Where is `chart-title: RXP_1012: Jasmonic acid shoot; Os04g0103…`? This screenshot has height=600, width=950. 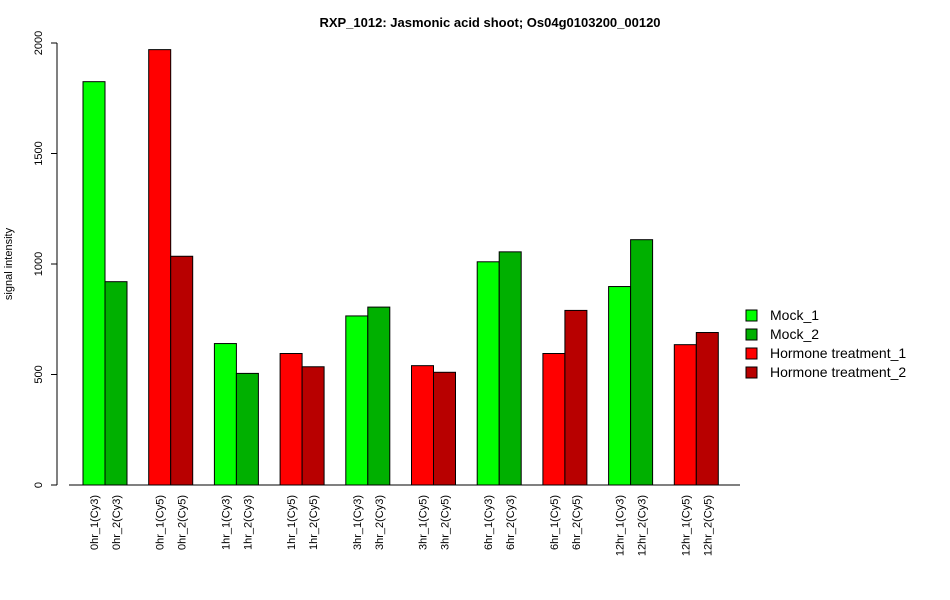
chart-title: RXP_1012: Jasmonic acid shoot; Os04g0103… is located at coordinates (489, 22).